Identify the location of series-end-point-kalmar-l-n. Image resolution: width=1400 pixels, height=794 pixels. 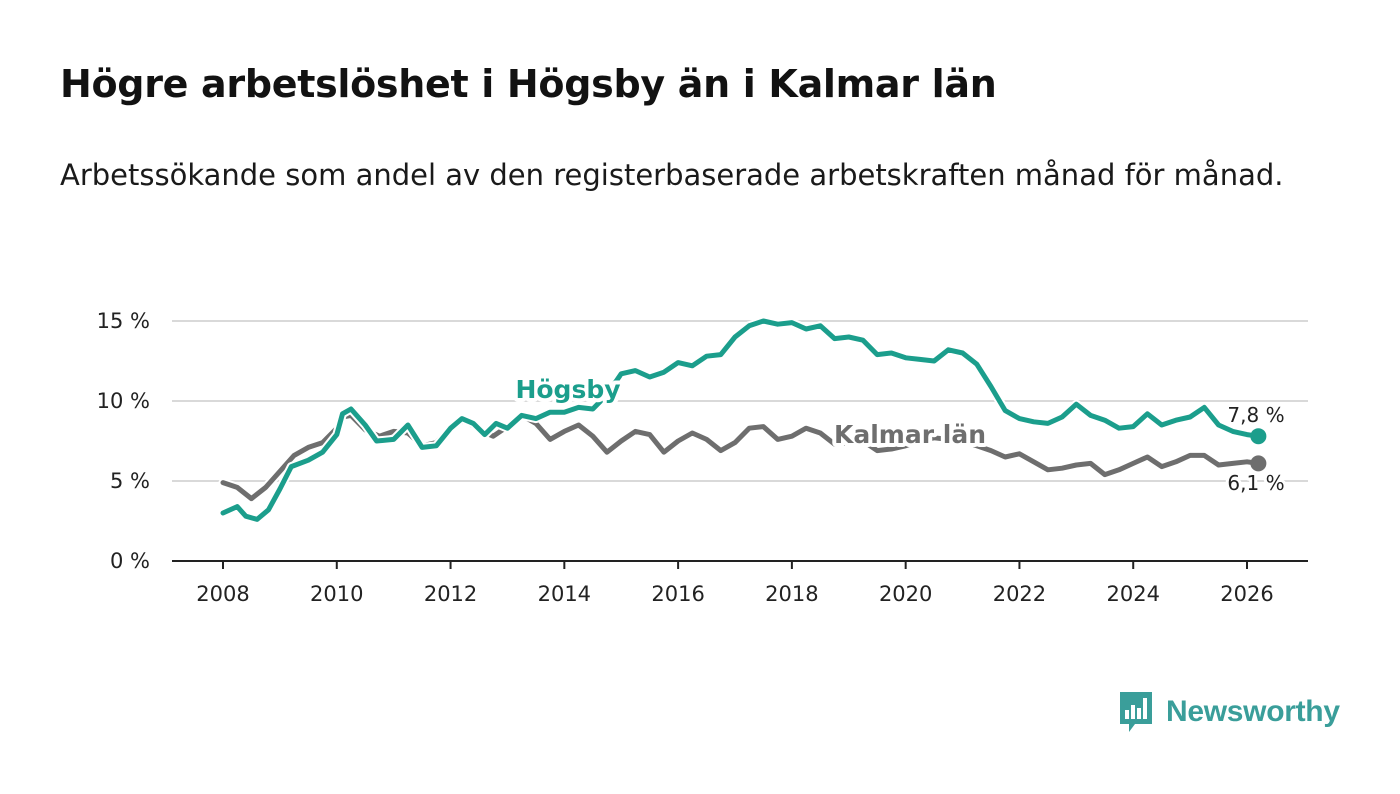
(1258, 463).